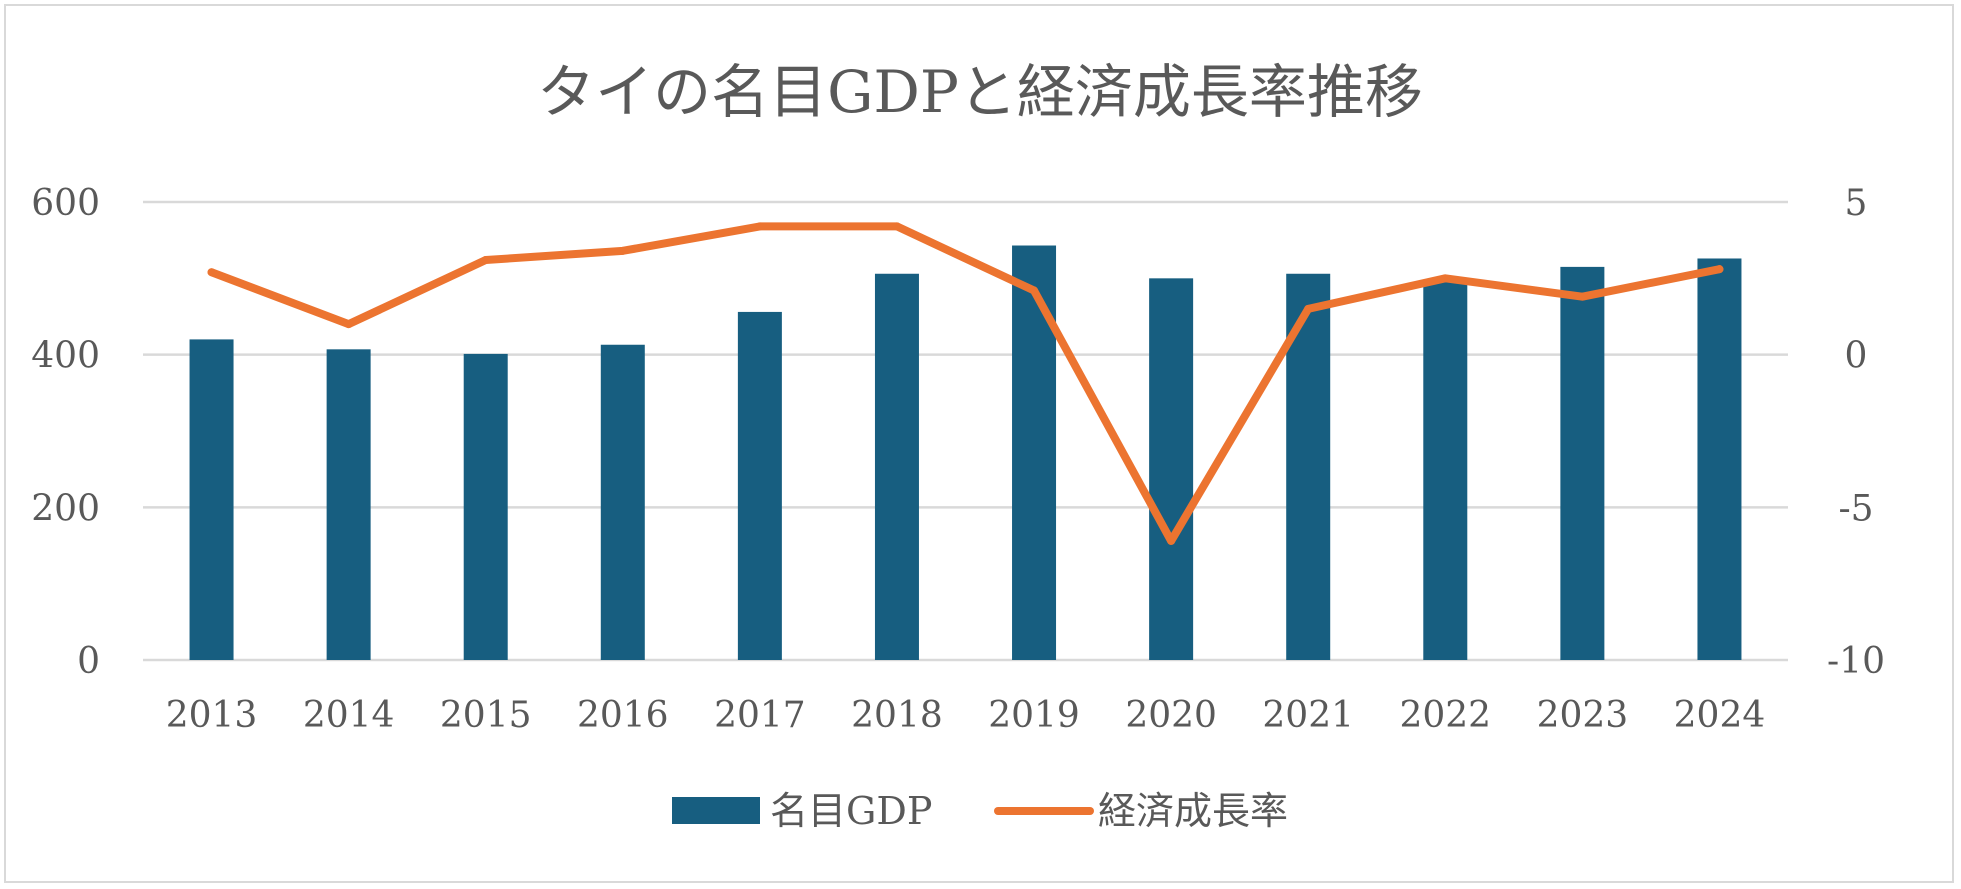 This screenshot has height=889, width=1961. I want to click on left-axis: 0 200 400 600, so click(65, 432).